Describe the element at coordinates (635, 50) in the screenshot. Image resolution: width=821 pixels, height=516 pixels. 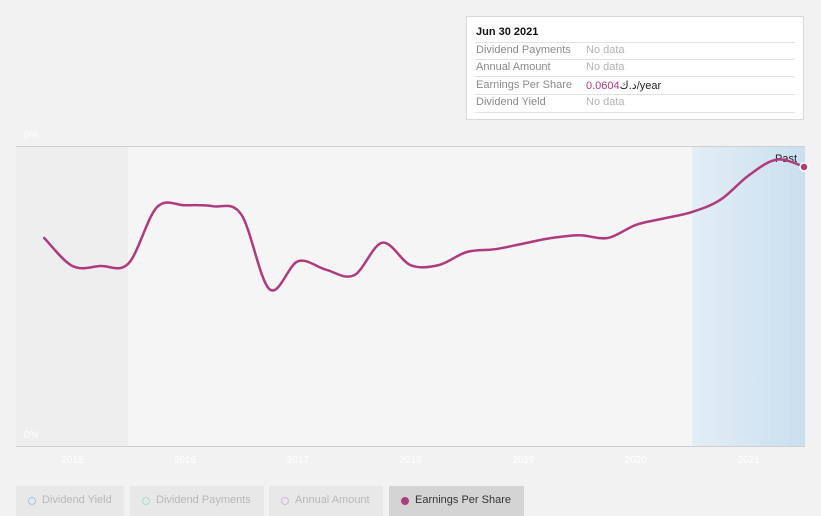
I see `tooltip-row-dividend-payments: Dividend Payments No data` at that location.